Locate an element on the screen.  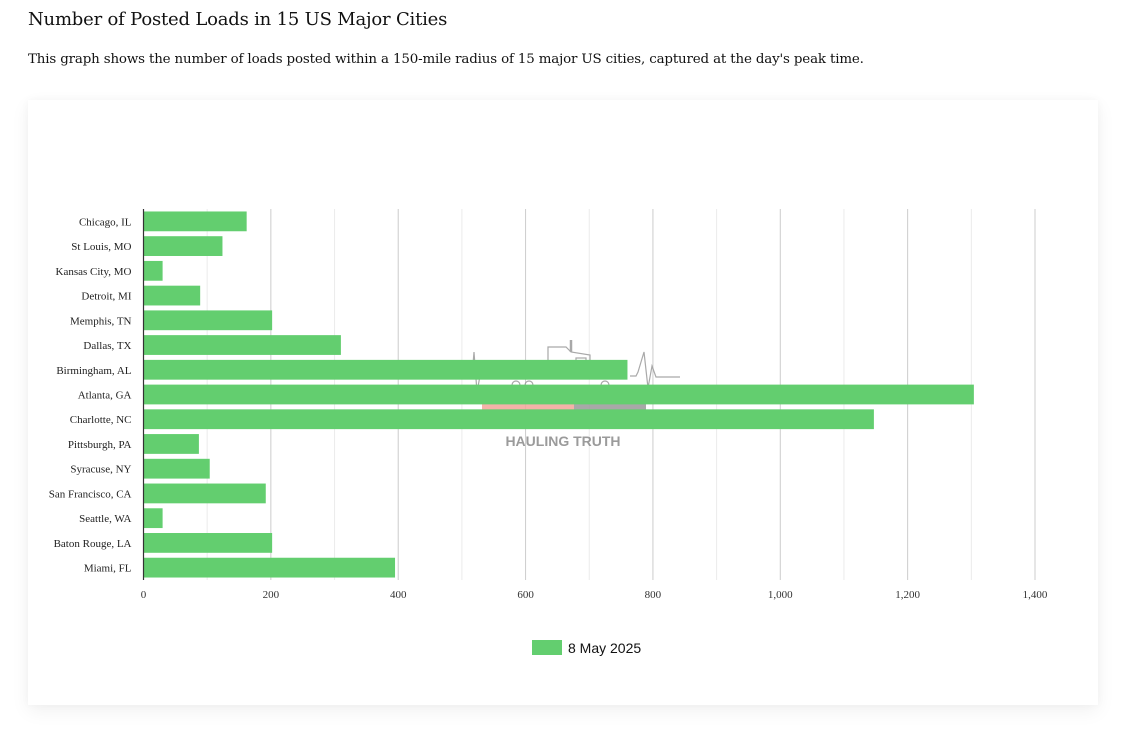
category-label: Dallas, TX is located at coordinates (107, 346).